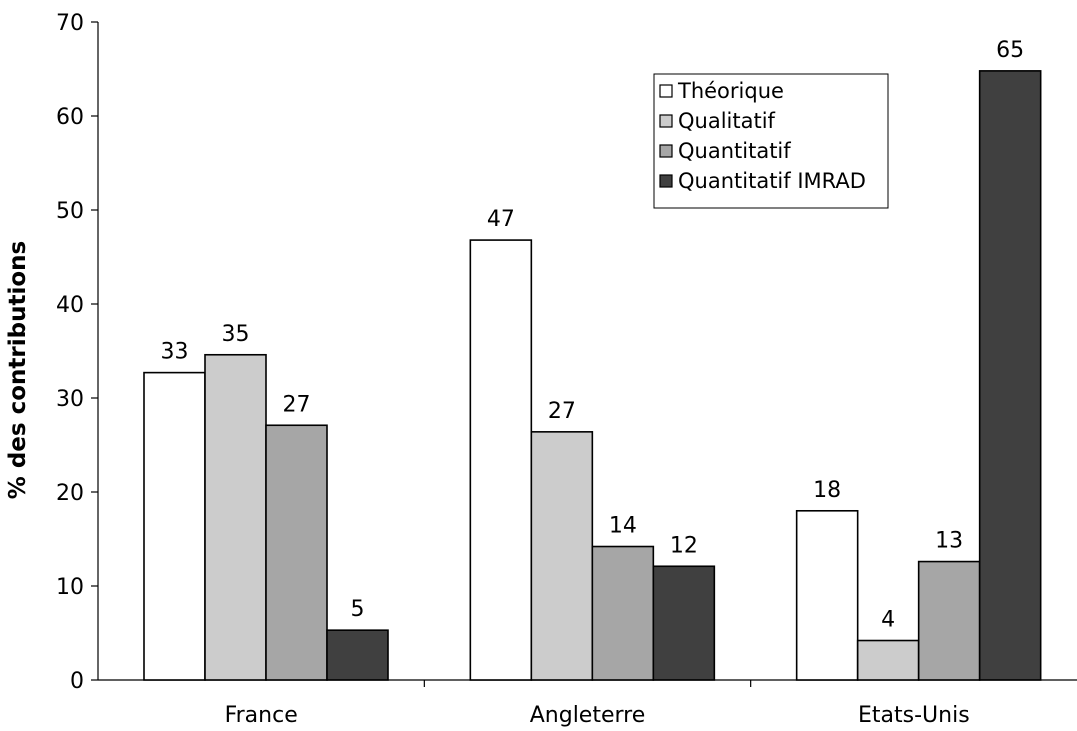 The height and width of the screenshot is (731, 1077). Describe the element at coordinates (70, 587) in the screenshot. I see `y-tick-label: 10` at that location.